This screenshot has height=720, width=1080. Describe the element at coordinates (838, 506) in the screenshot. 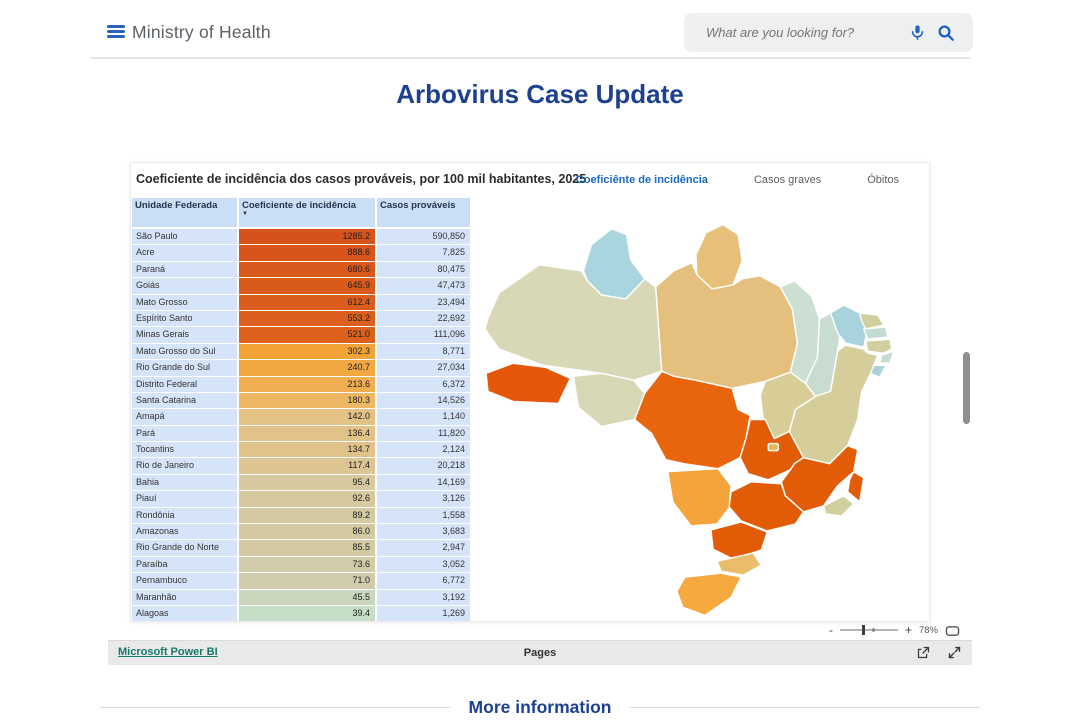

I see `map-state-rj` at that location.